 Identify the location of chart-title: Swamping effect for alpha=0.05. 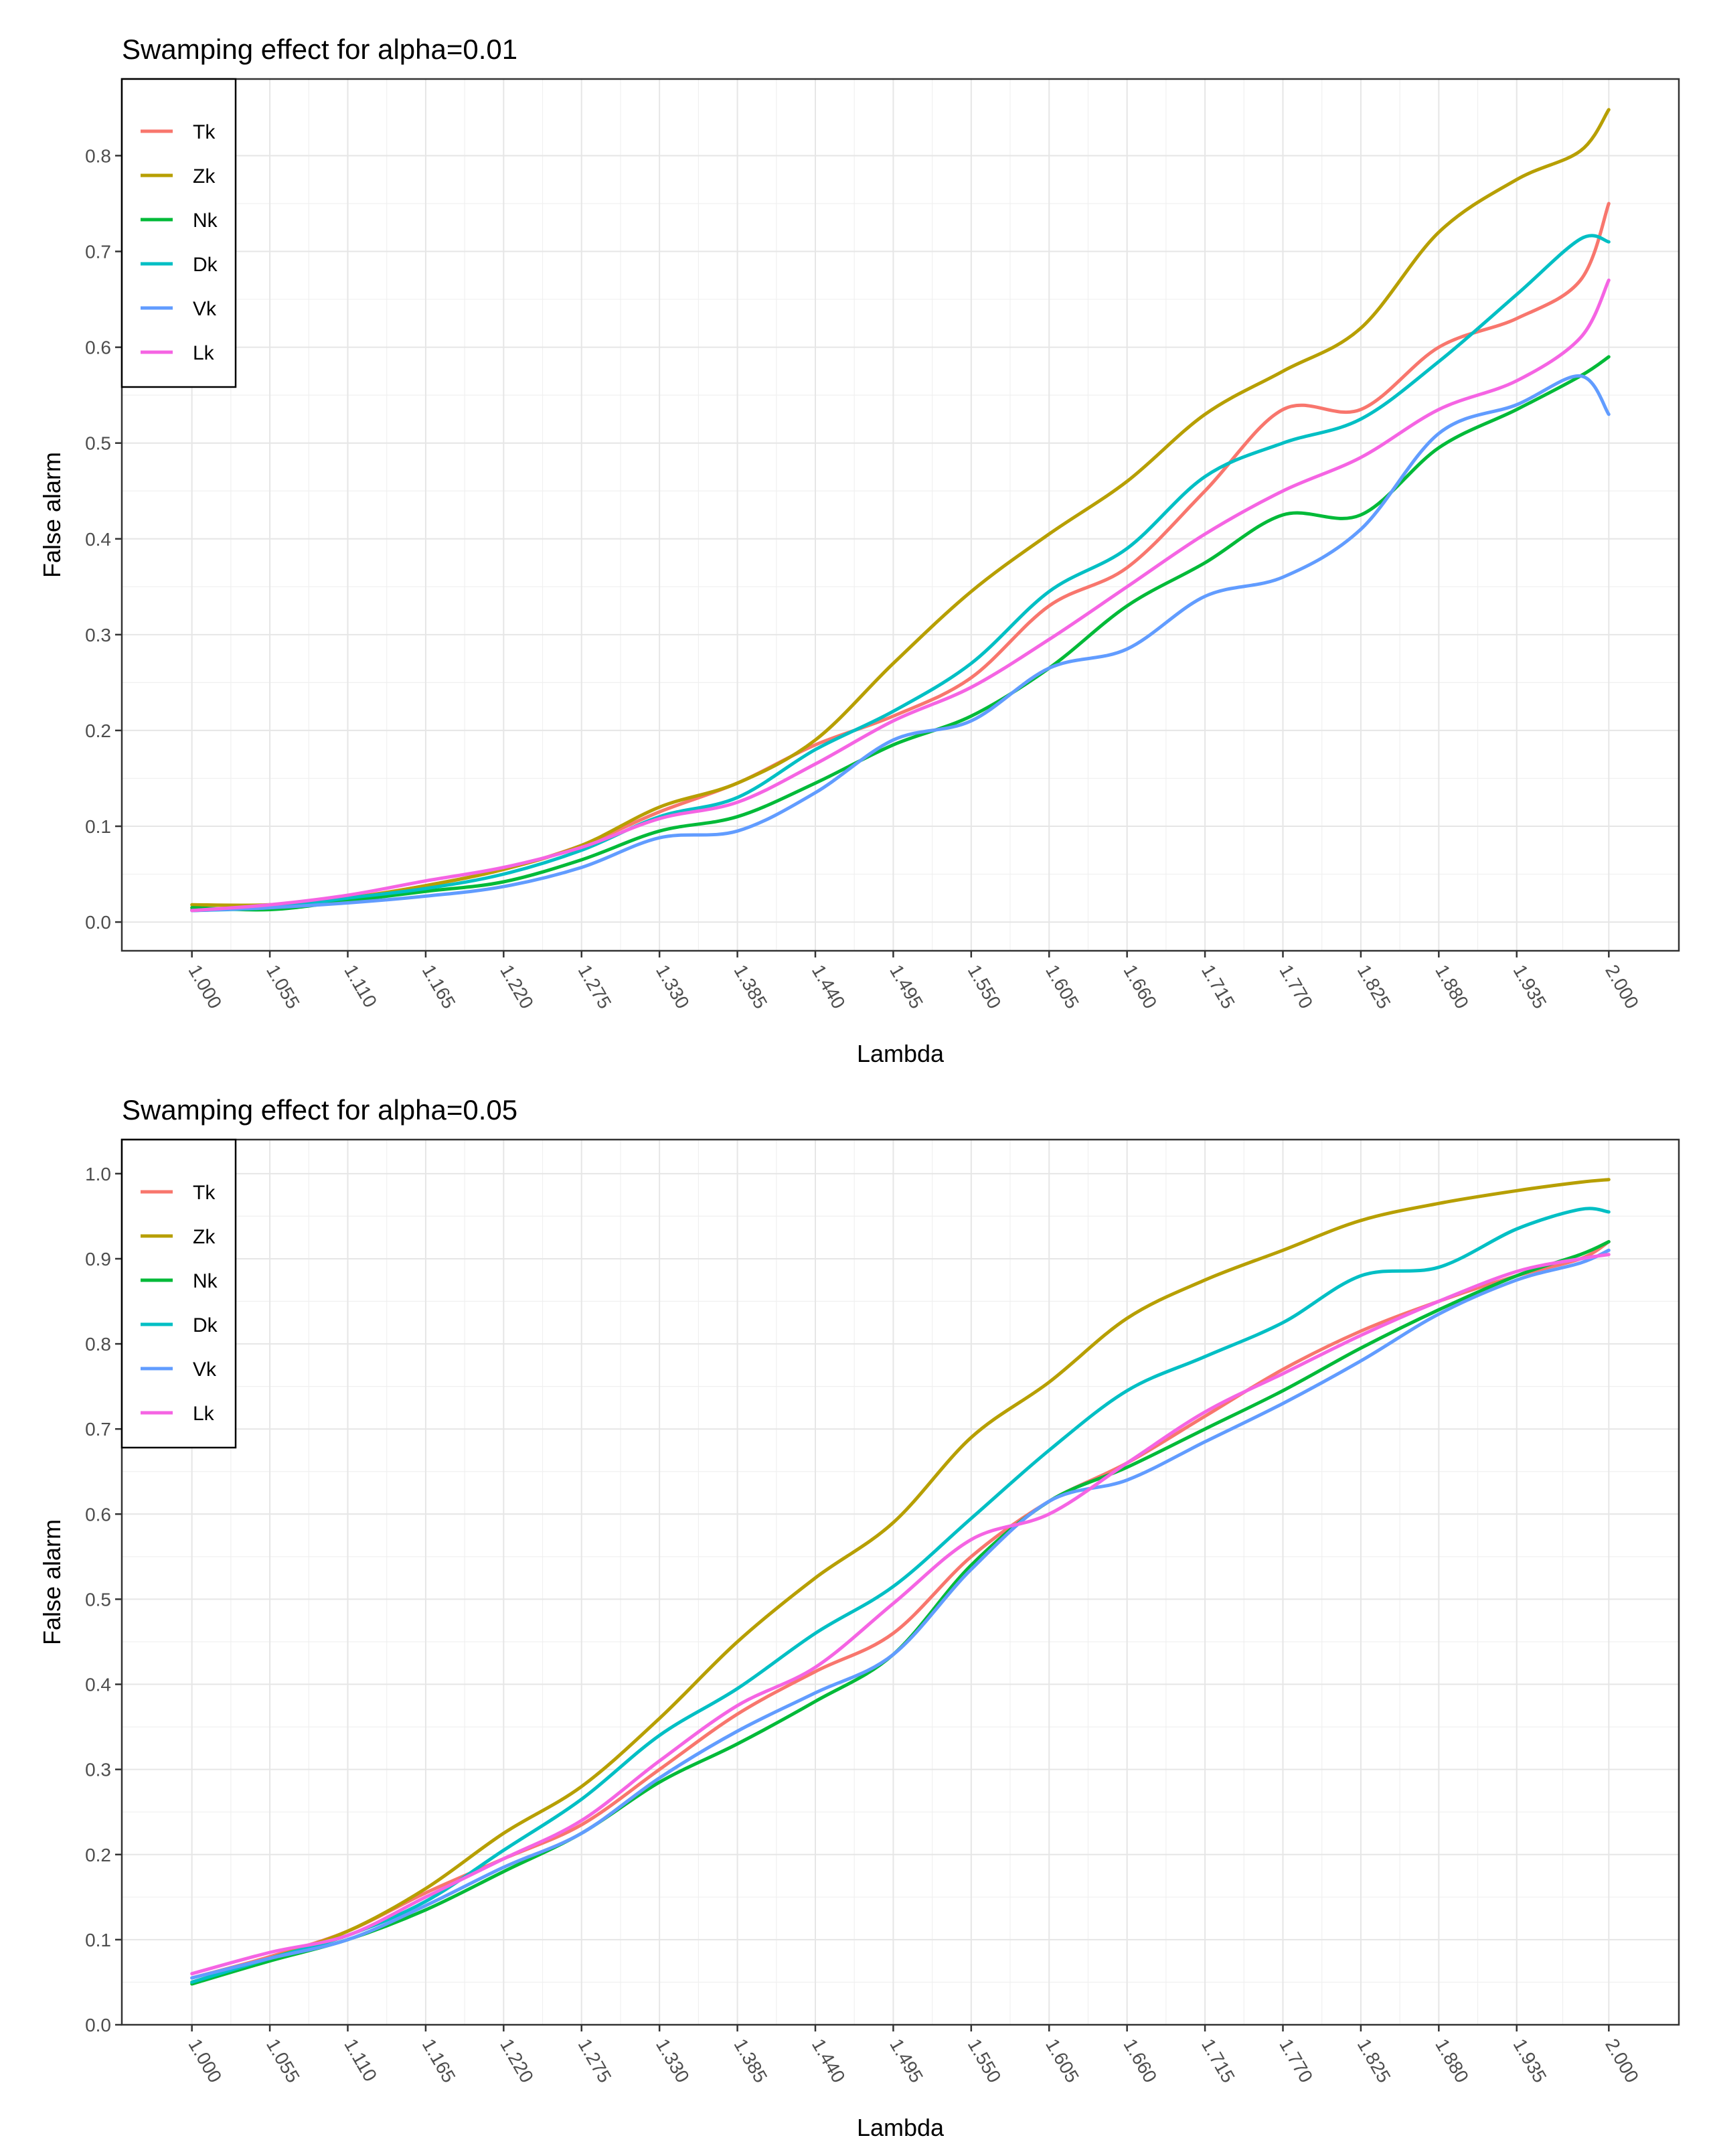
(319, 1110).